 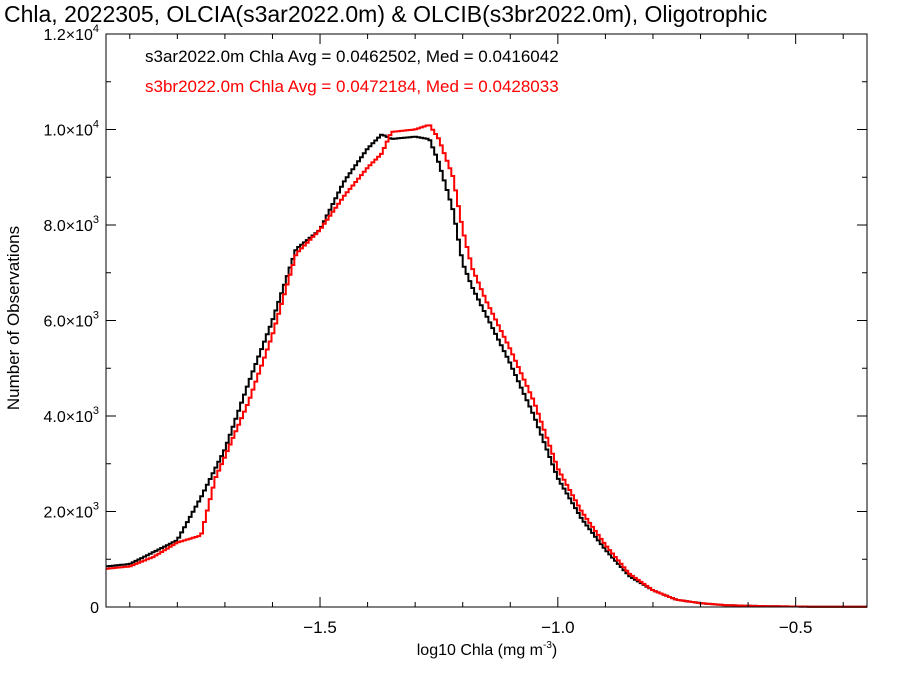 What do you see at coordinates (94, 608) in the screenshot?
I see `y-tick-label: 0` at bounding box center [94, 608].